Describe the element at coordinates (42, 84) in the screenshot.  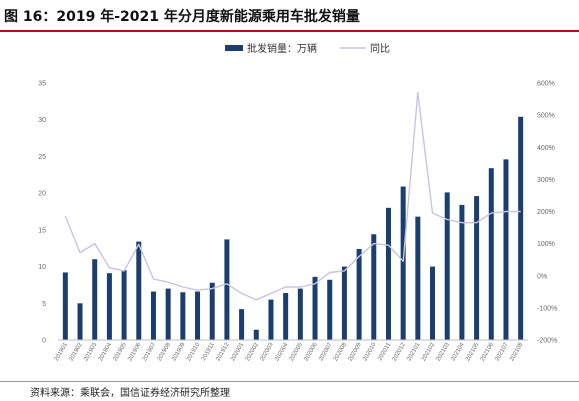
I see `y-left-tick-label: 35` at that location.